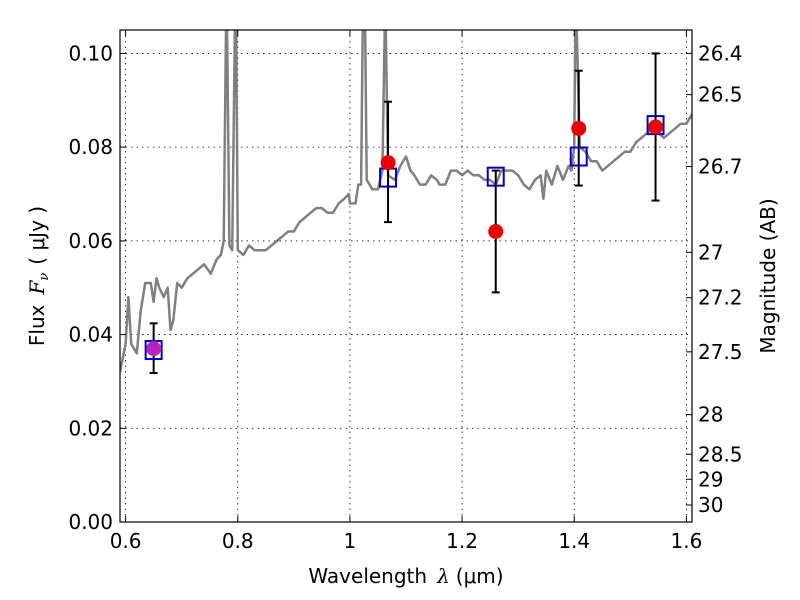  What do you see at coordinates (90, 53) in the screenshot?
I see `y-tick-label: 0.10` at bounding box center [90, 53].